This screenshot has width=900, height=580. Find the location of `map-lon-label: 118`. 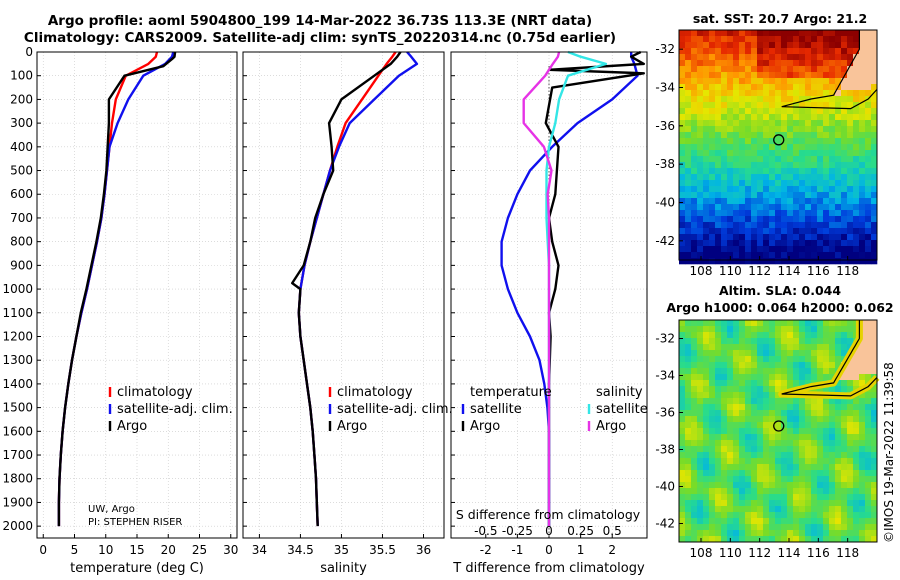

map-lon-label: 118 is located at coordinates (847, 553).